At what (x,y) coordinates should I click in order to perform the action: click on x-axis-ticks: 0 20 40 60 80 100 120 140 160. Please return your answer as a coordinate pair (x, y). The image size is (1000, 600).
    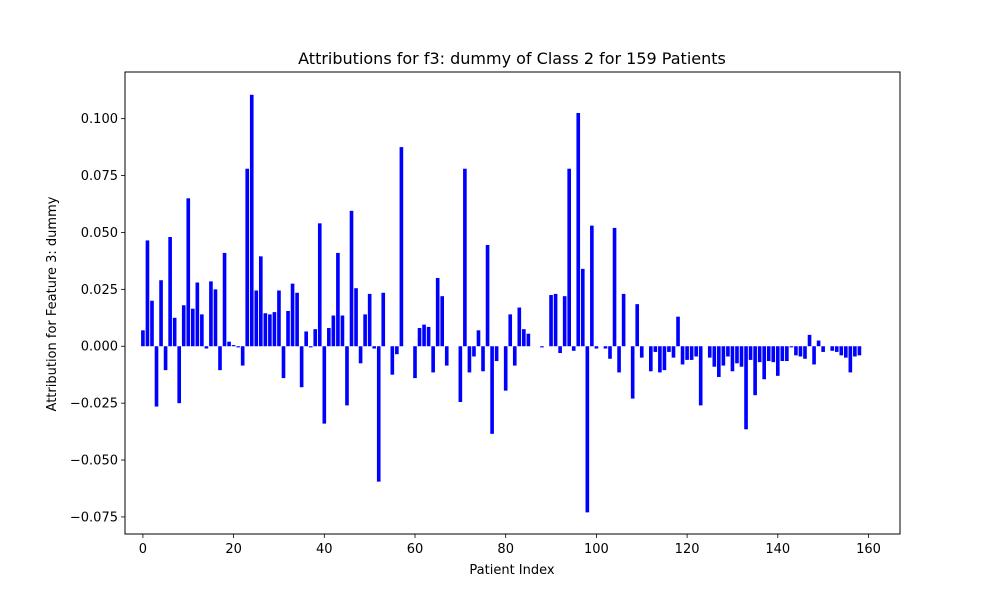
    Looking at the image, I should click on (510, 545).